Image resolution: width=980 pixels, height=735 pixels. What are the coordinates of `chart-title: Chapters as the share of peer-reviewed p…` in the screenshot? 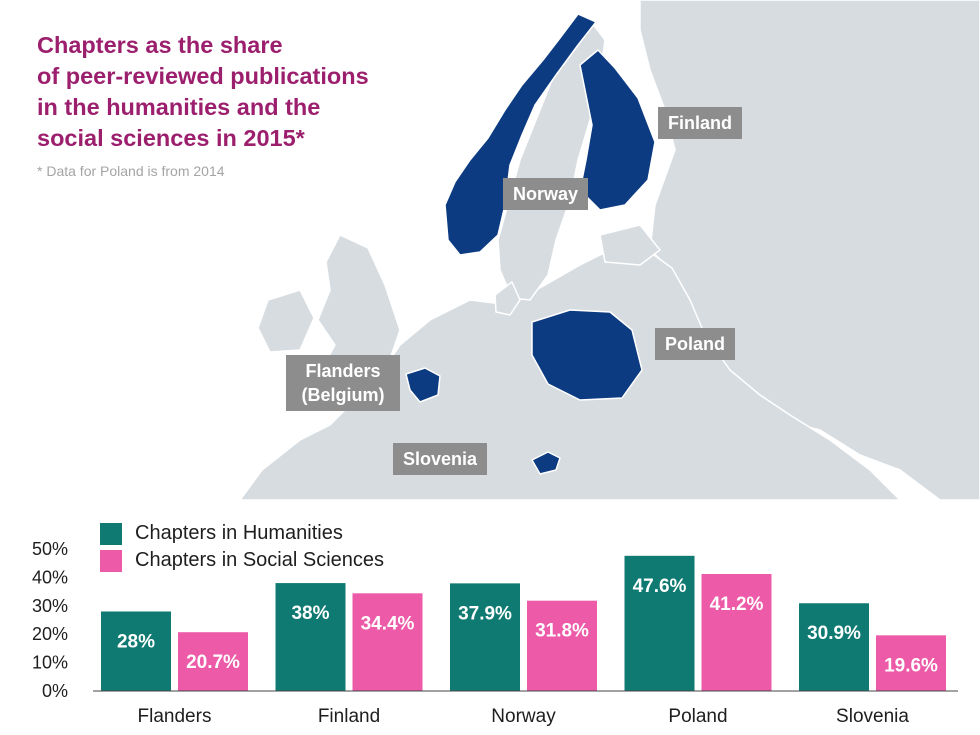 It's located at (247, 92).